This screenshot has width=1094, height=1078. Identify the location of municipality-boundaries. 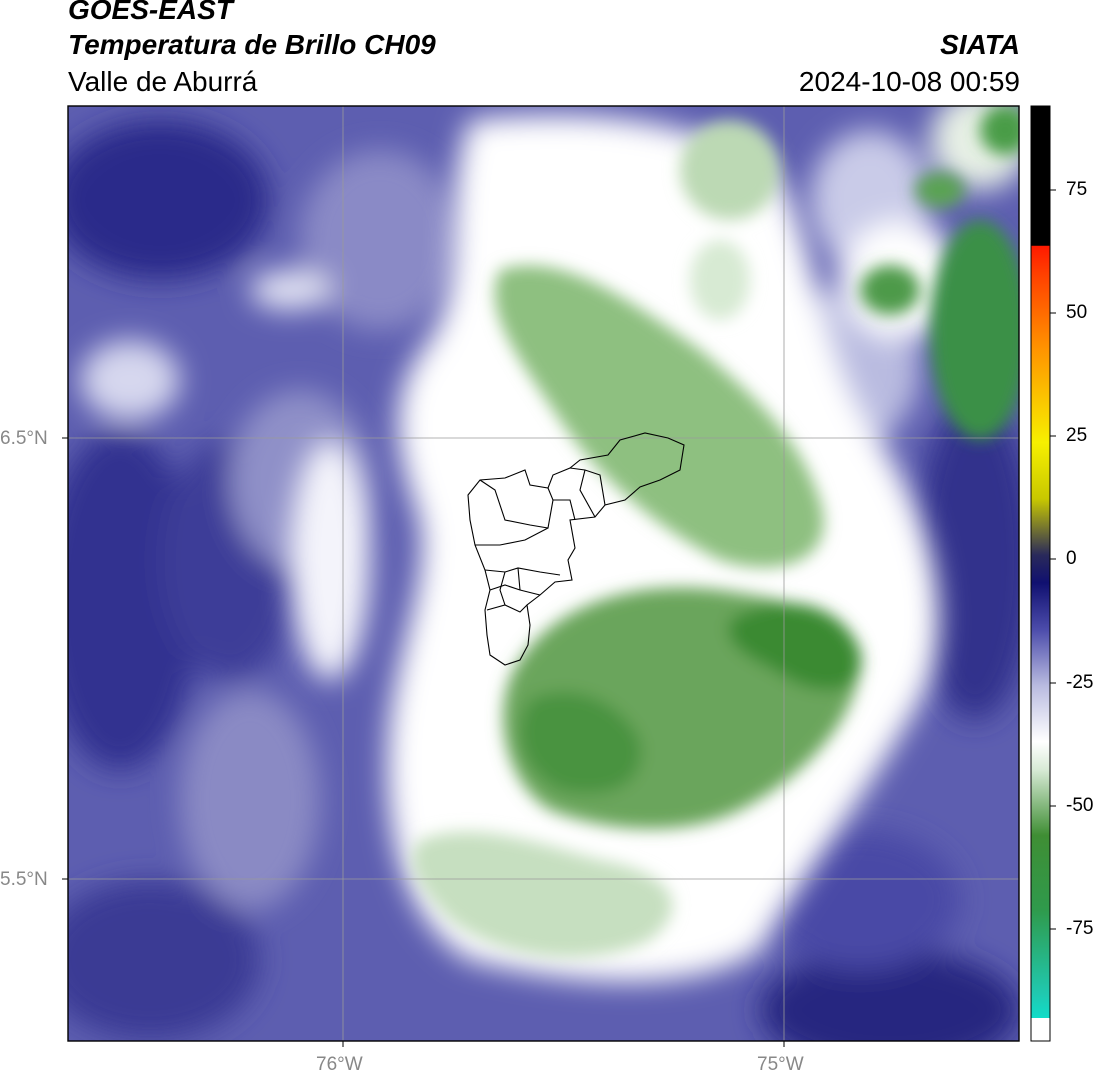
(576, 549).